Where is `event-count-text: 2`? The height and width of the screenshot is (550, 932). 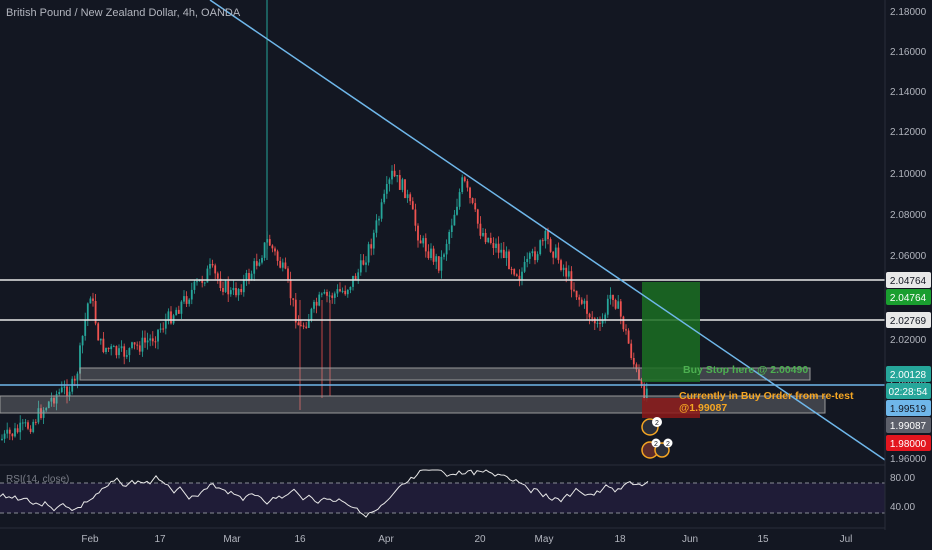
event-count-text: 2 is located at coordinates (656, 444).